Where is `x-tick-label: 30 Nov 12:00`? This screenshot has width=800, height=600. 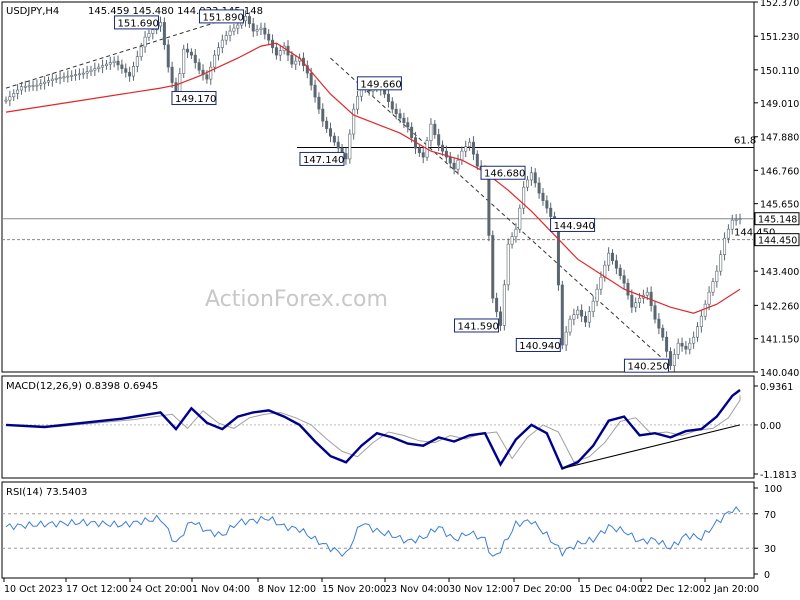 x-tick-label: 30 Nov 12:00 is located at coordinates (481, 589).